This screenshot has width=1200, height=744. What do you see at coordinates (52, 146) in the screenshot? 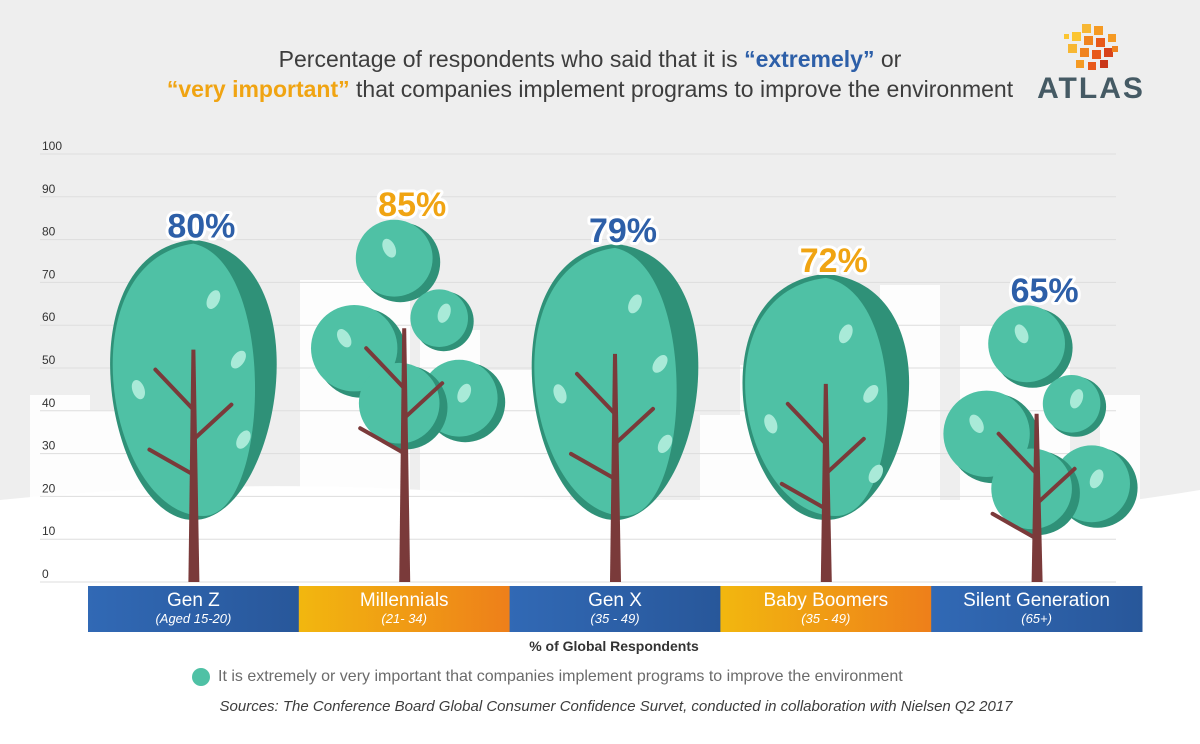
I see `y-tick-label: 100` at bounding box center [52, 146].